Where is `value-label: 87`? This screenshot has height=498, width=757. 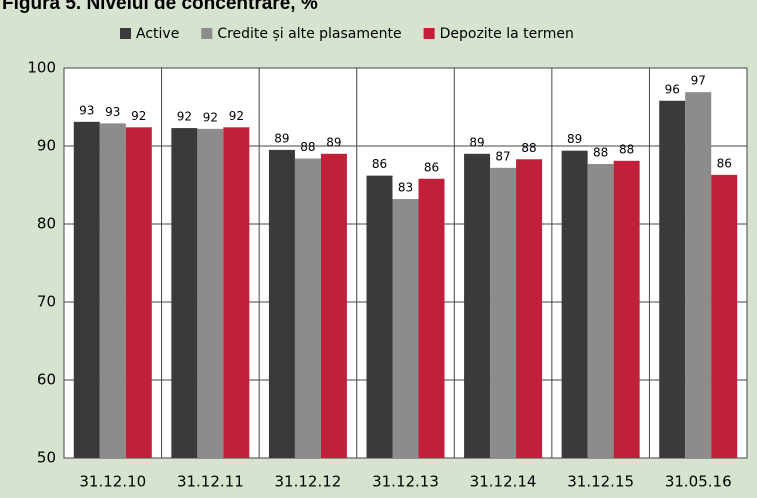
value-label: 87 is located at coordinates (502, 156).